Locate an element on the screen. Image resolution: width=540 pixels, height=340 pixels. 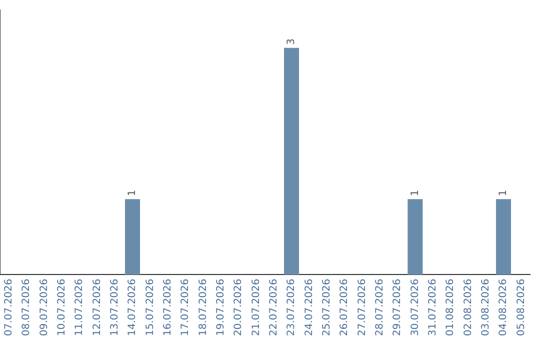
x-tick-label: 21.07.2026 is located at coordinates (256, 307).